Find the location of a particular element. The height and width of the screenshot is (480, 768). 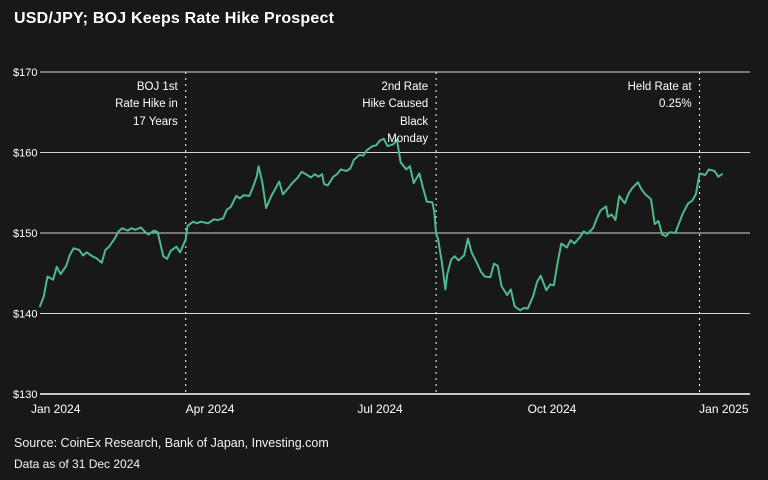

y-tick-label: $170 is located at coordinates (25, 73).